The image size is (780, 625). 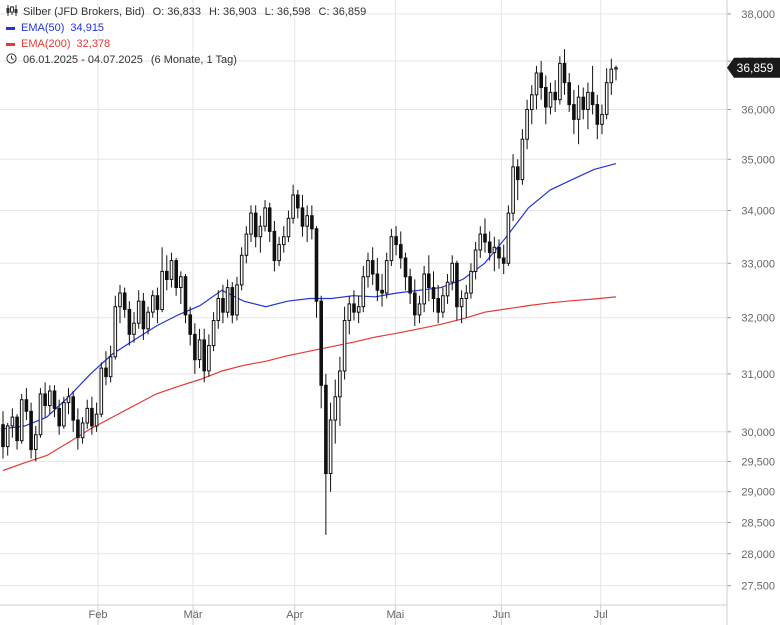 I want to click on open-value: O: 36,833, so click(x=176, y=12).